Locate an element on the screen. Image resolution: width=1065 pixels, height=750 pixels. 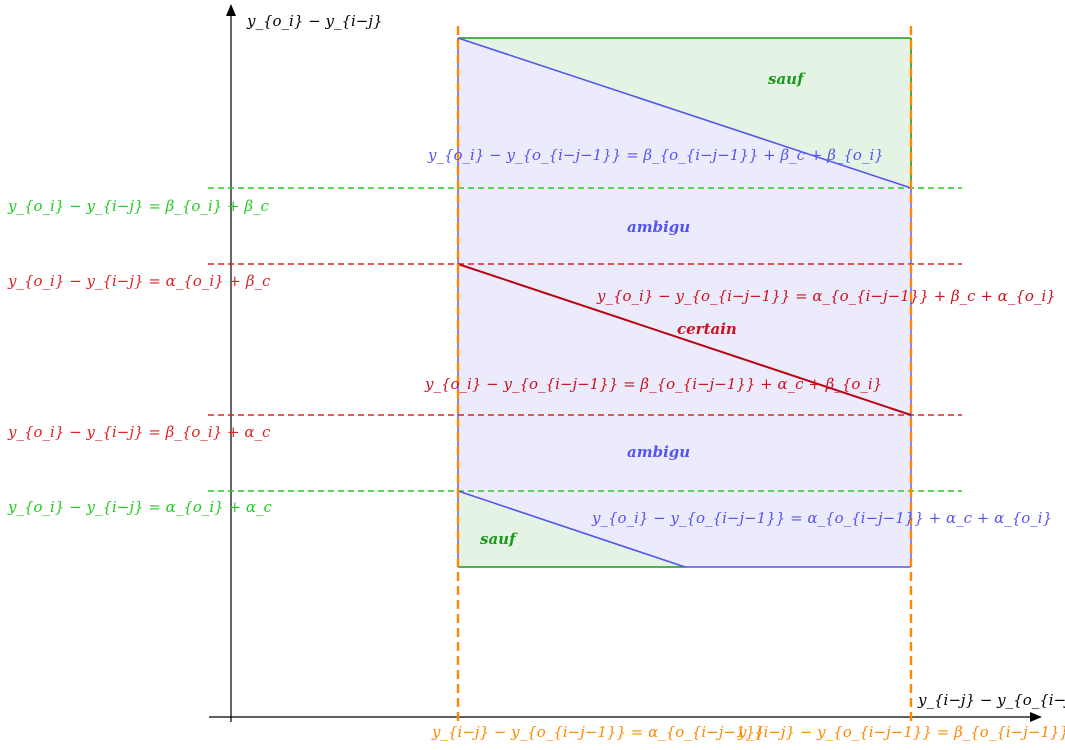
region-safe-bottom-label: sauf is located at coordinates (499, 539).